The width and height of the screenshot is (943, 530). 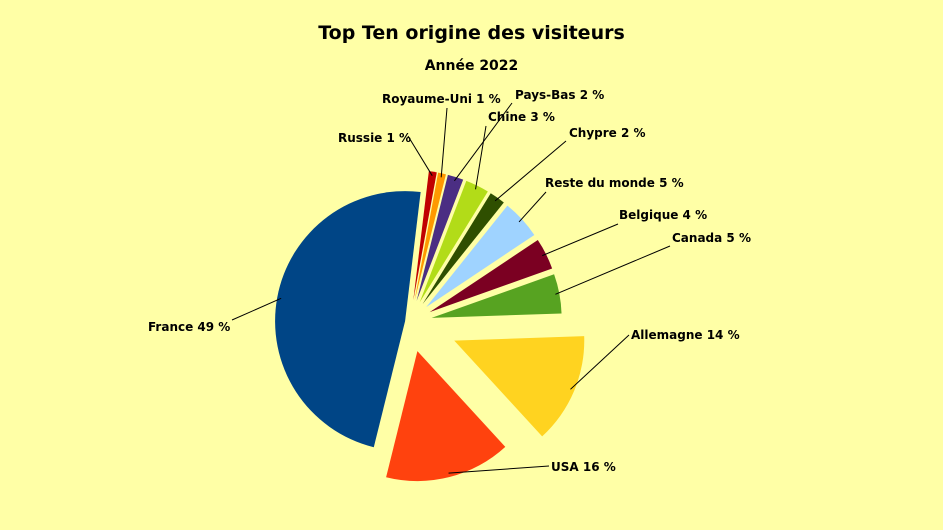 What do you see at coordinates (519, 386) in the screenshot?
I see `pie-slice-allemagne` at bounding box center [519, 386].